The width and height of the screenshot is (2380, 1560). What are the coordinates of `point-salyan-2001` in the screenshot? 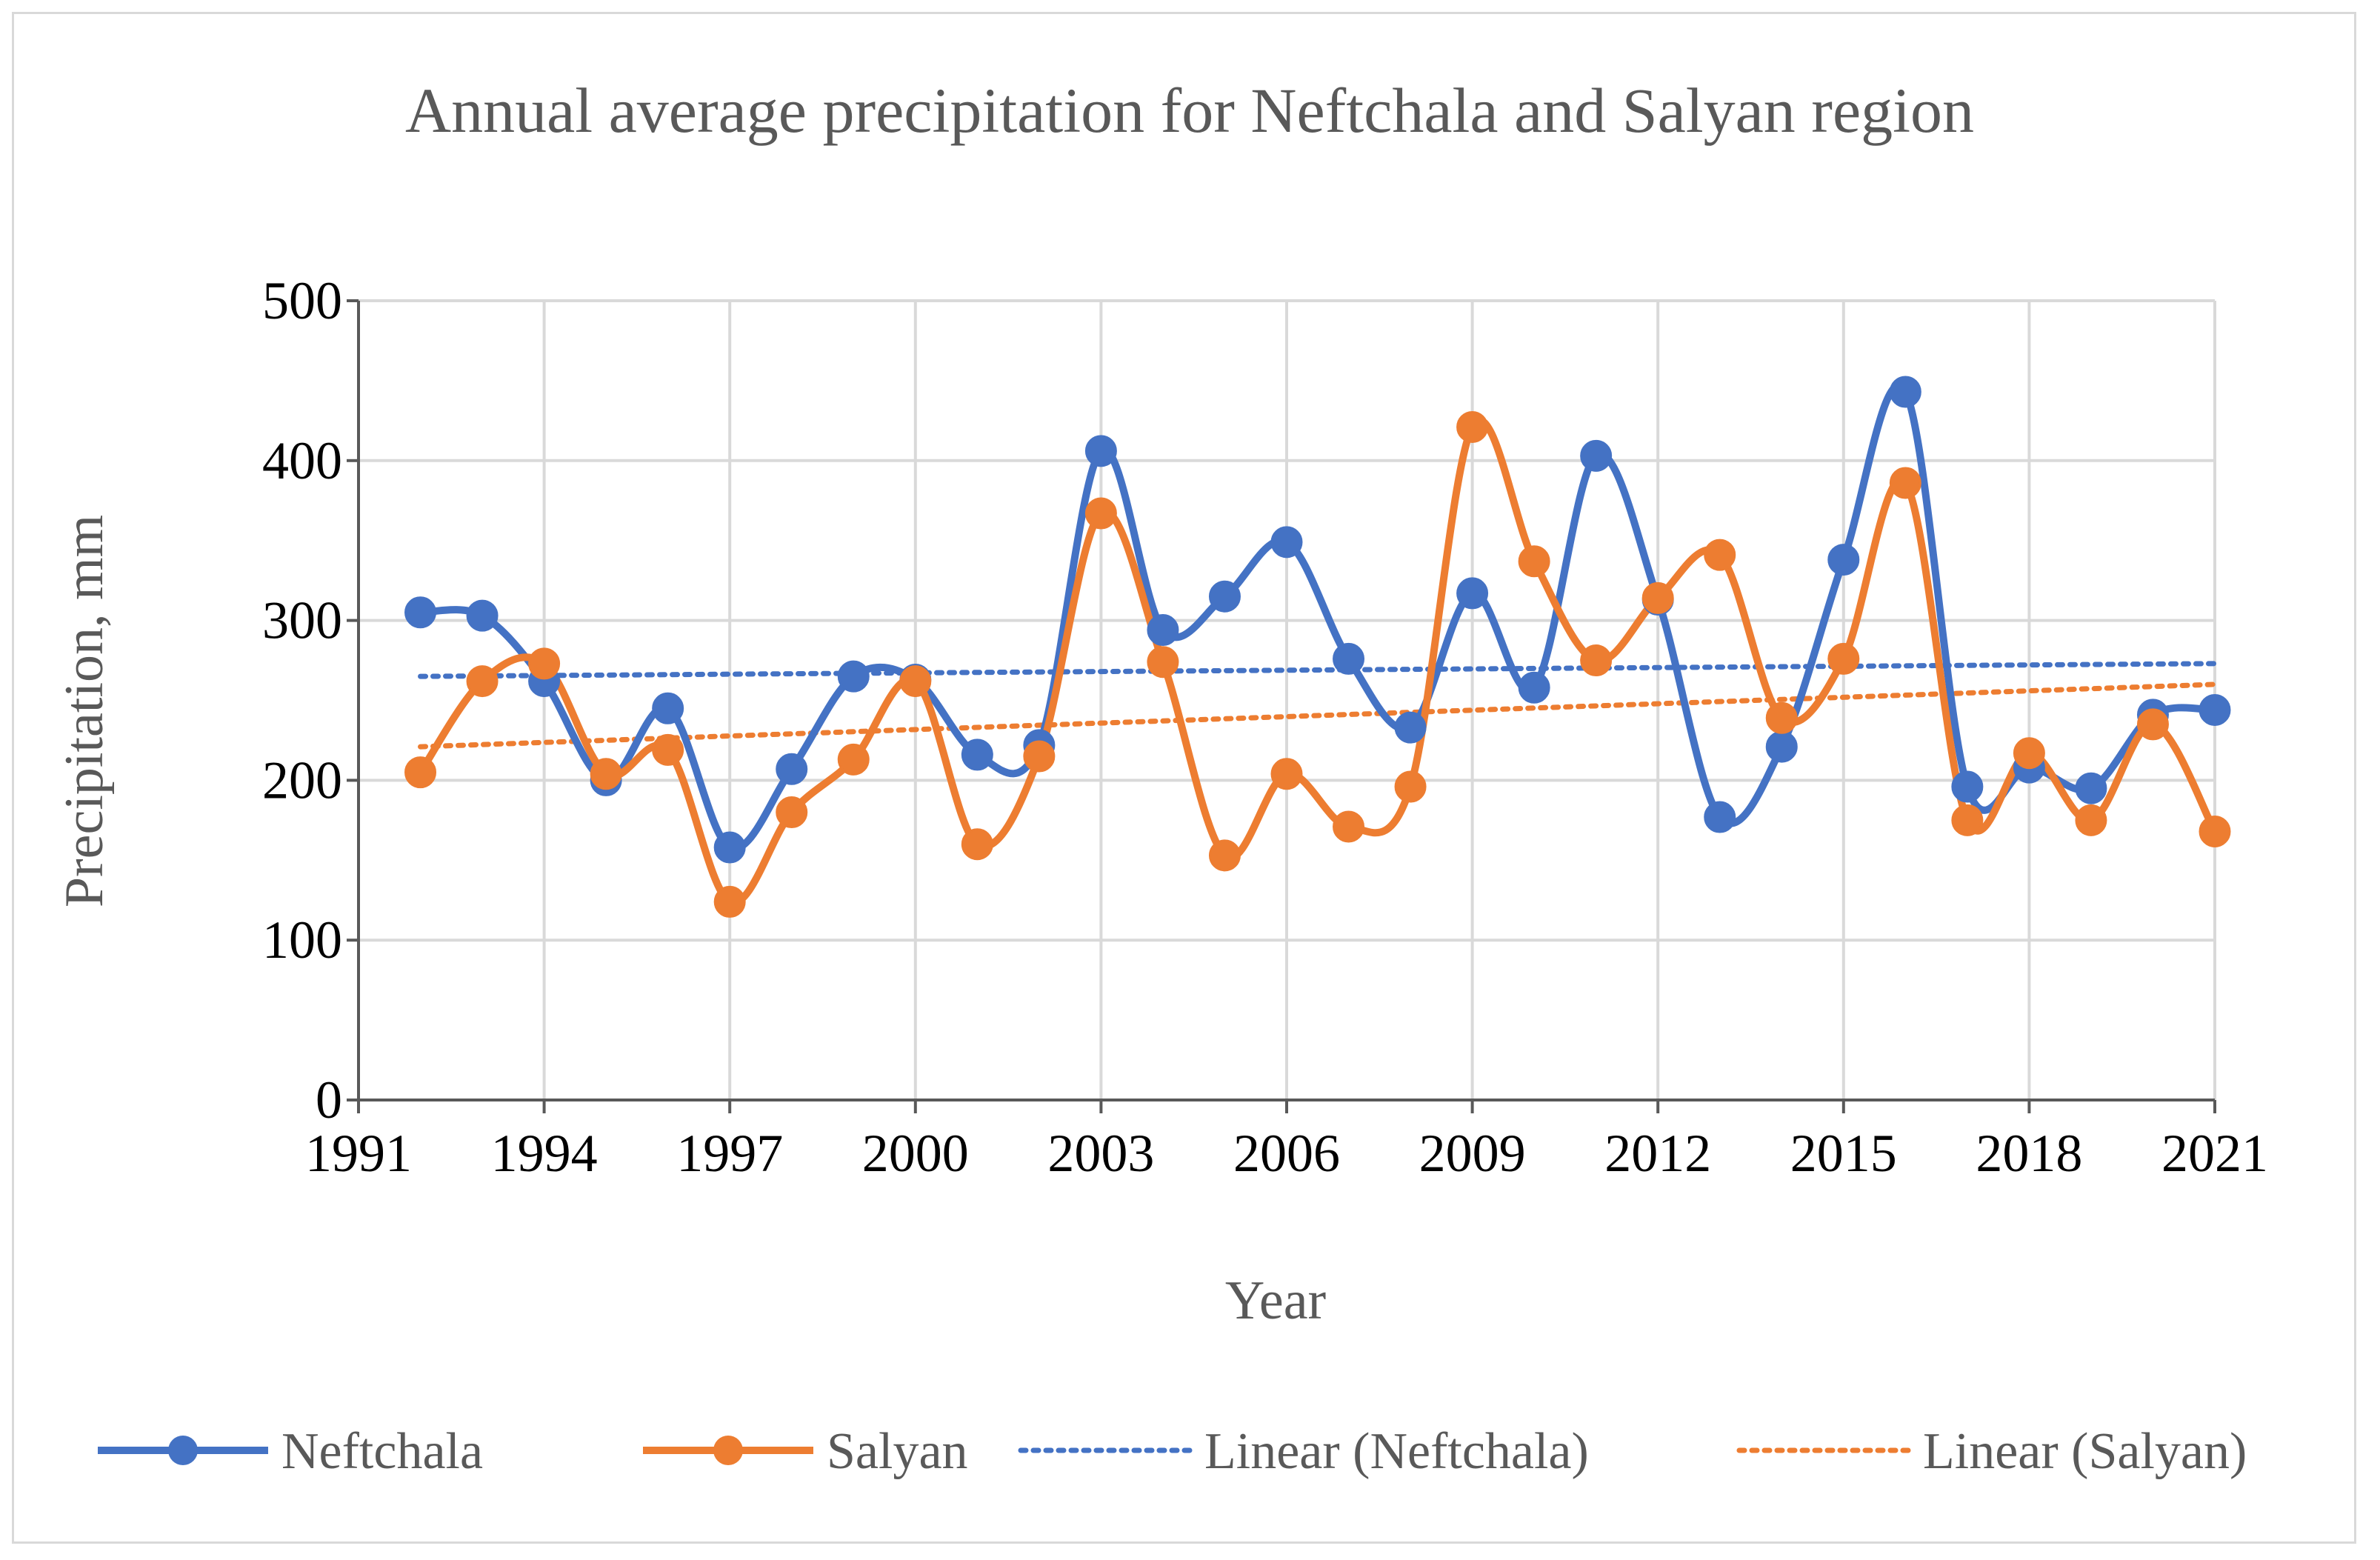 It's located at (977, 844).